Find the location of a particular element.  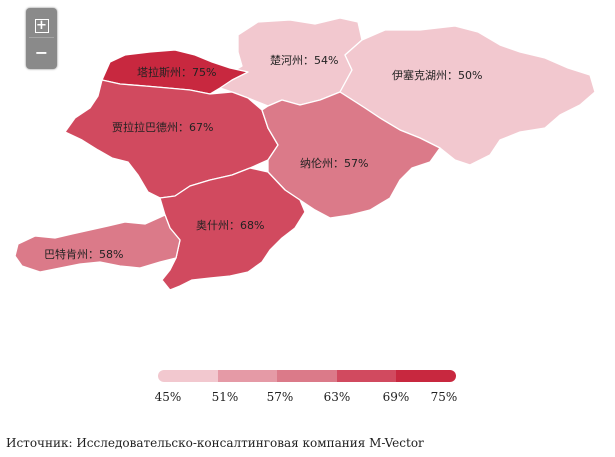

legend-tick: 45% is located at coordinates (168, 397).